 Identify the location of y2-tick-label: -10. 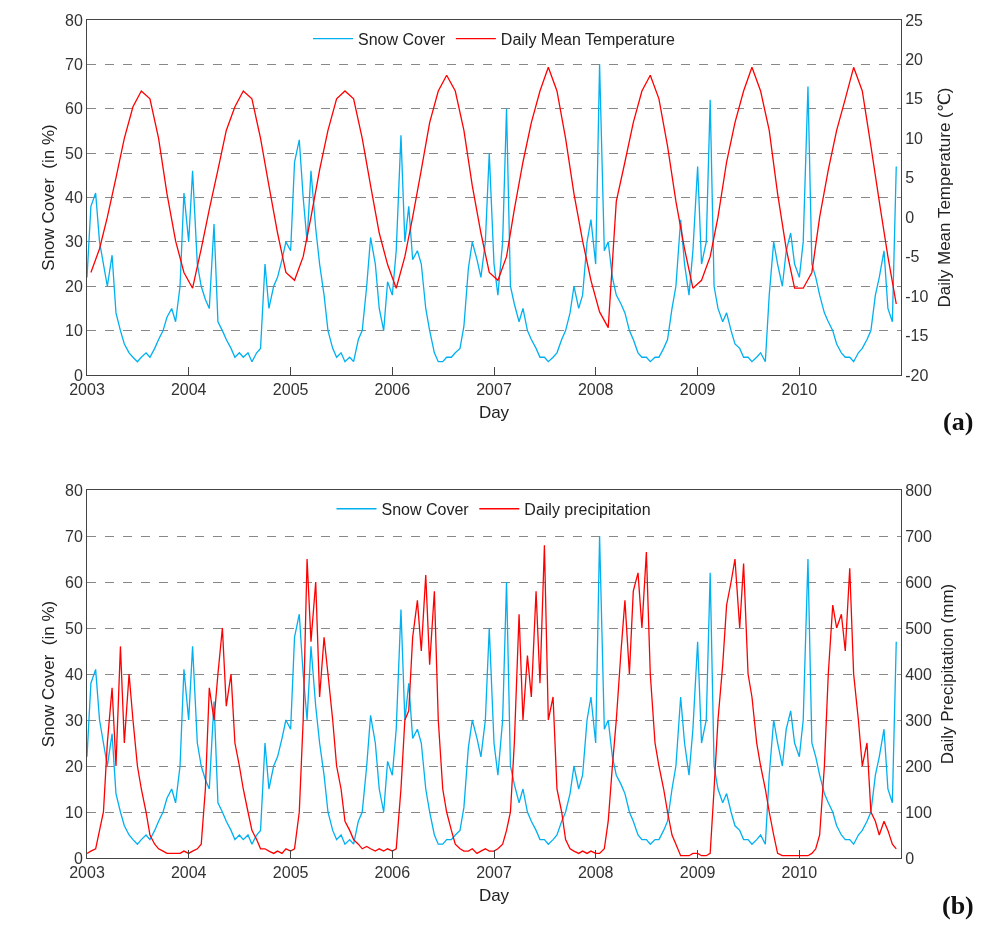
(917, 296).